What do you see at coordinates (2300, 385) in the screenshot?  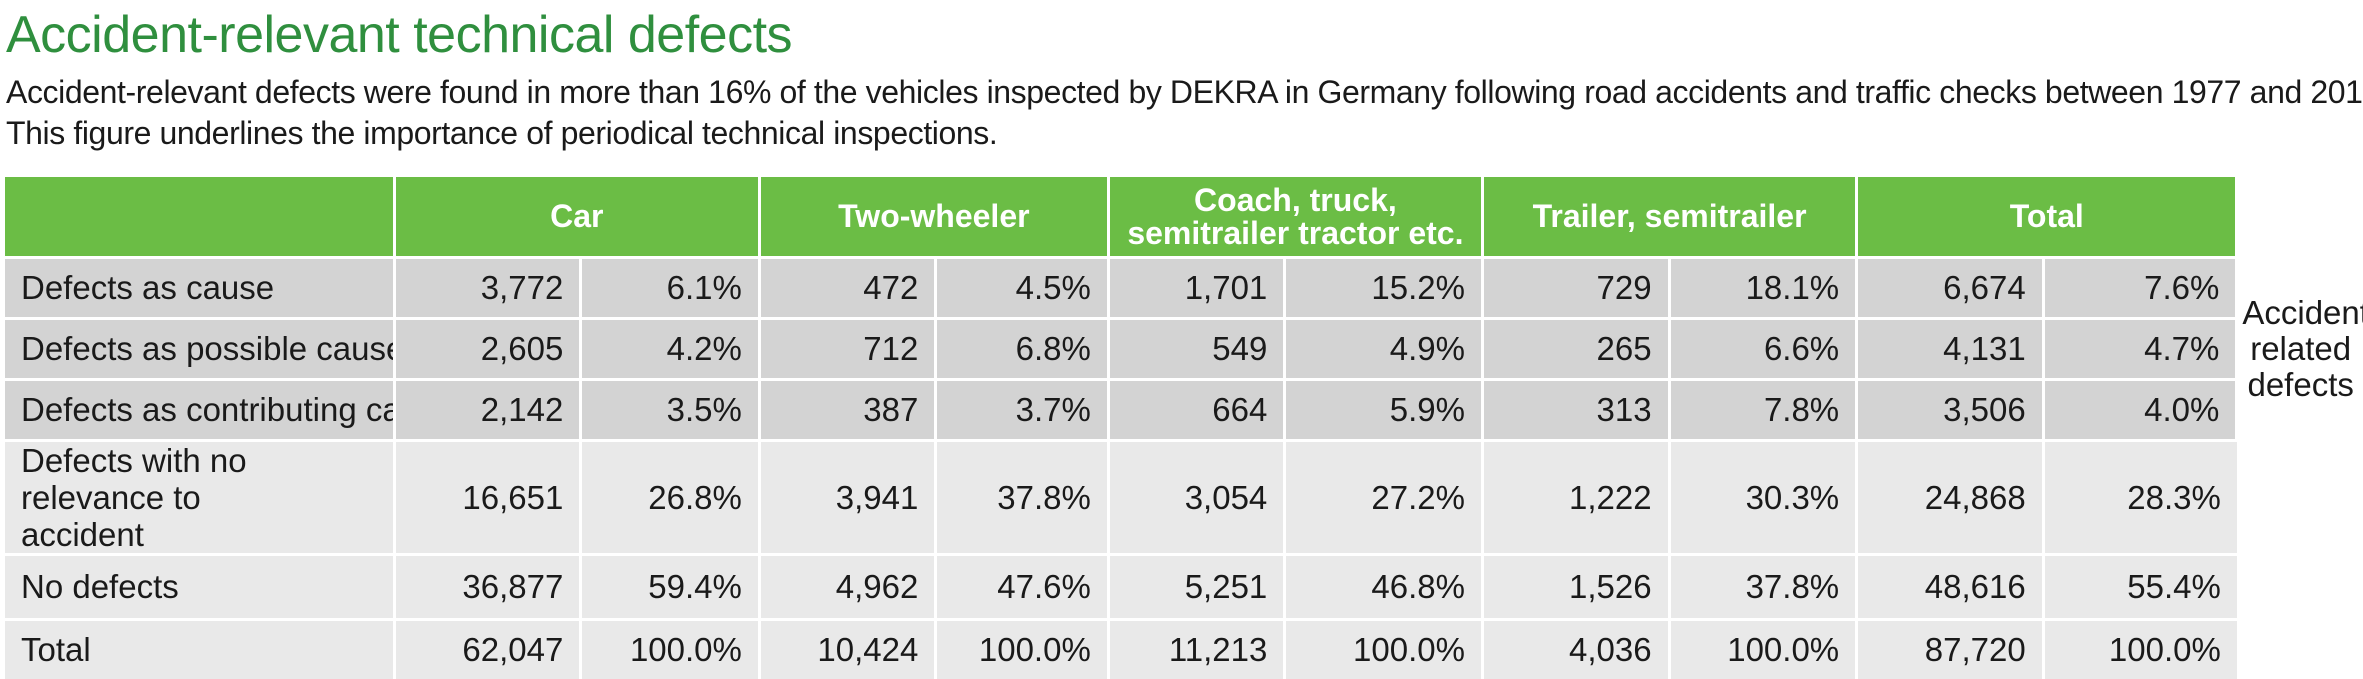 I see `note-line: defects` at bounding box center [2300, 385].